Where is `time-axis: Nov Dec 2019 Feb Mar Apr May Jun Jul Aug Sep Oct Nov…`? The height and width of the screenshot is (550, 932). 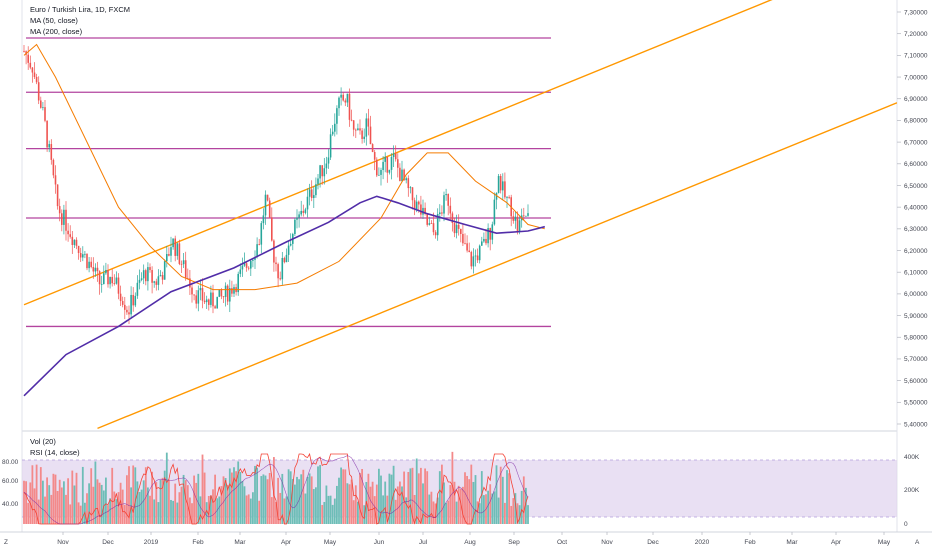
time-axis: Nov Dec 2019 Feb Mar Apr May Jun Jul Aug Sep Oct Nov… is located at coordinates (474, 539).